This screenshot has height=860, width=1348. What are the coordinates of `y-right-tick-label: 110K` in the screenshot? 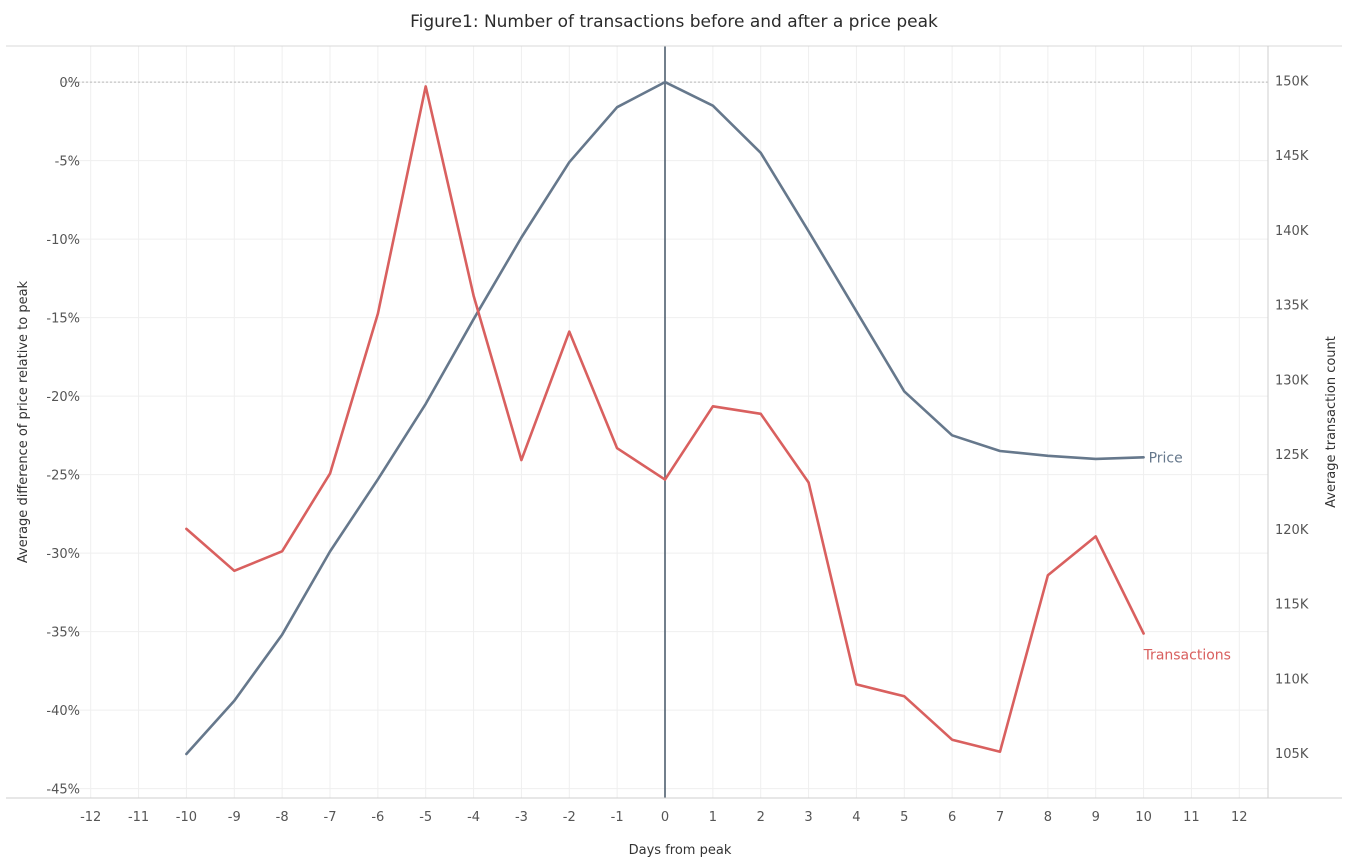 It's located at (1292, 679).